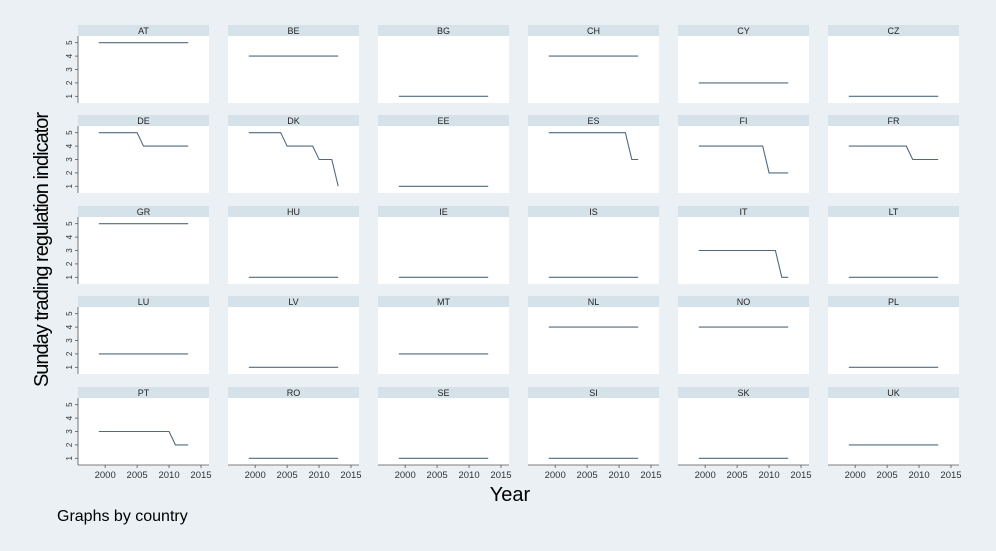  I want to click on panel-no: NO, so click(743, 335).